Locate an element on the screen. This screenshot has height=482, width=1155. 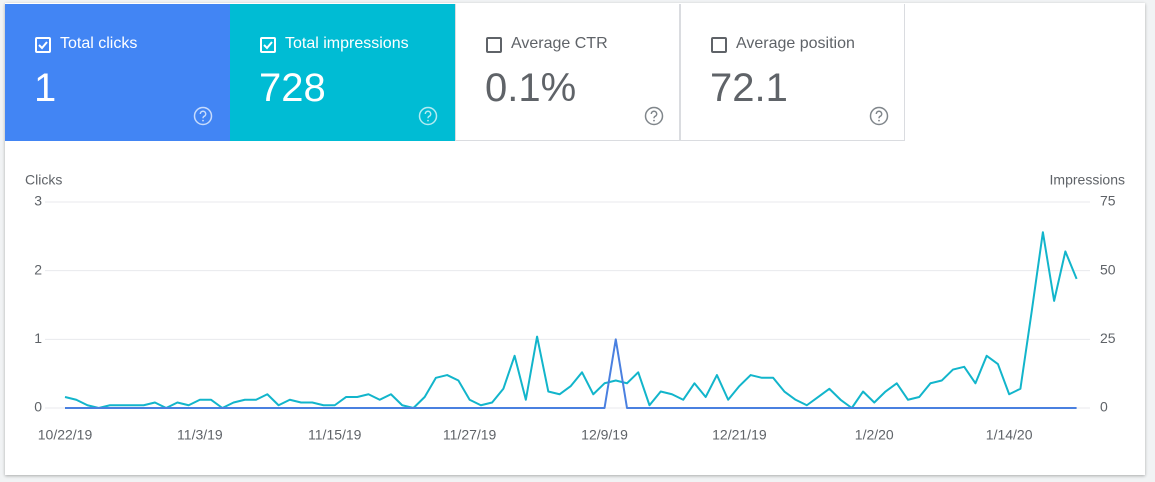
y-tick-label: 0 is located at coordinates (38, 407).